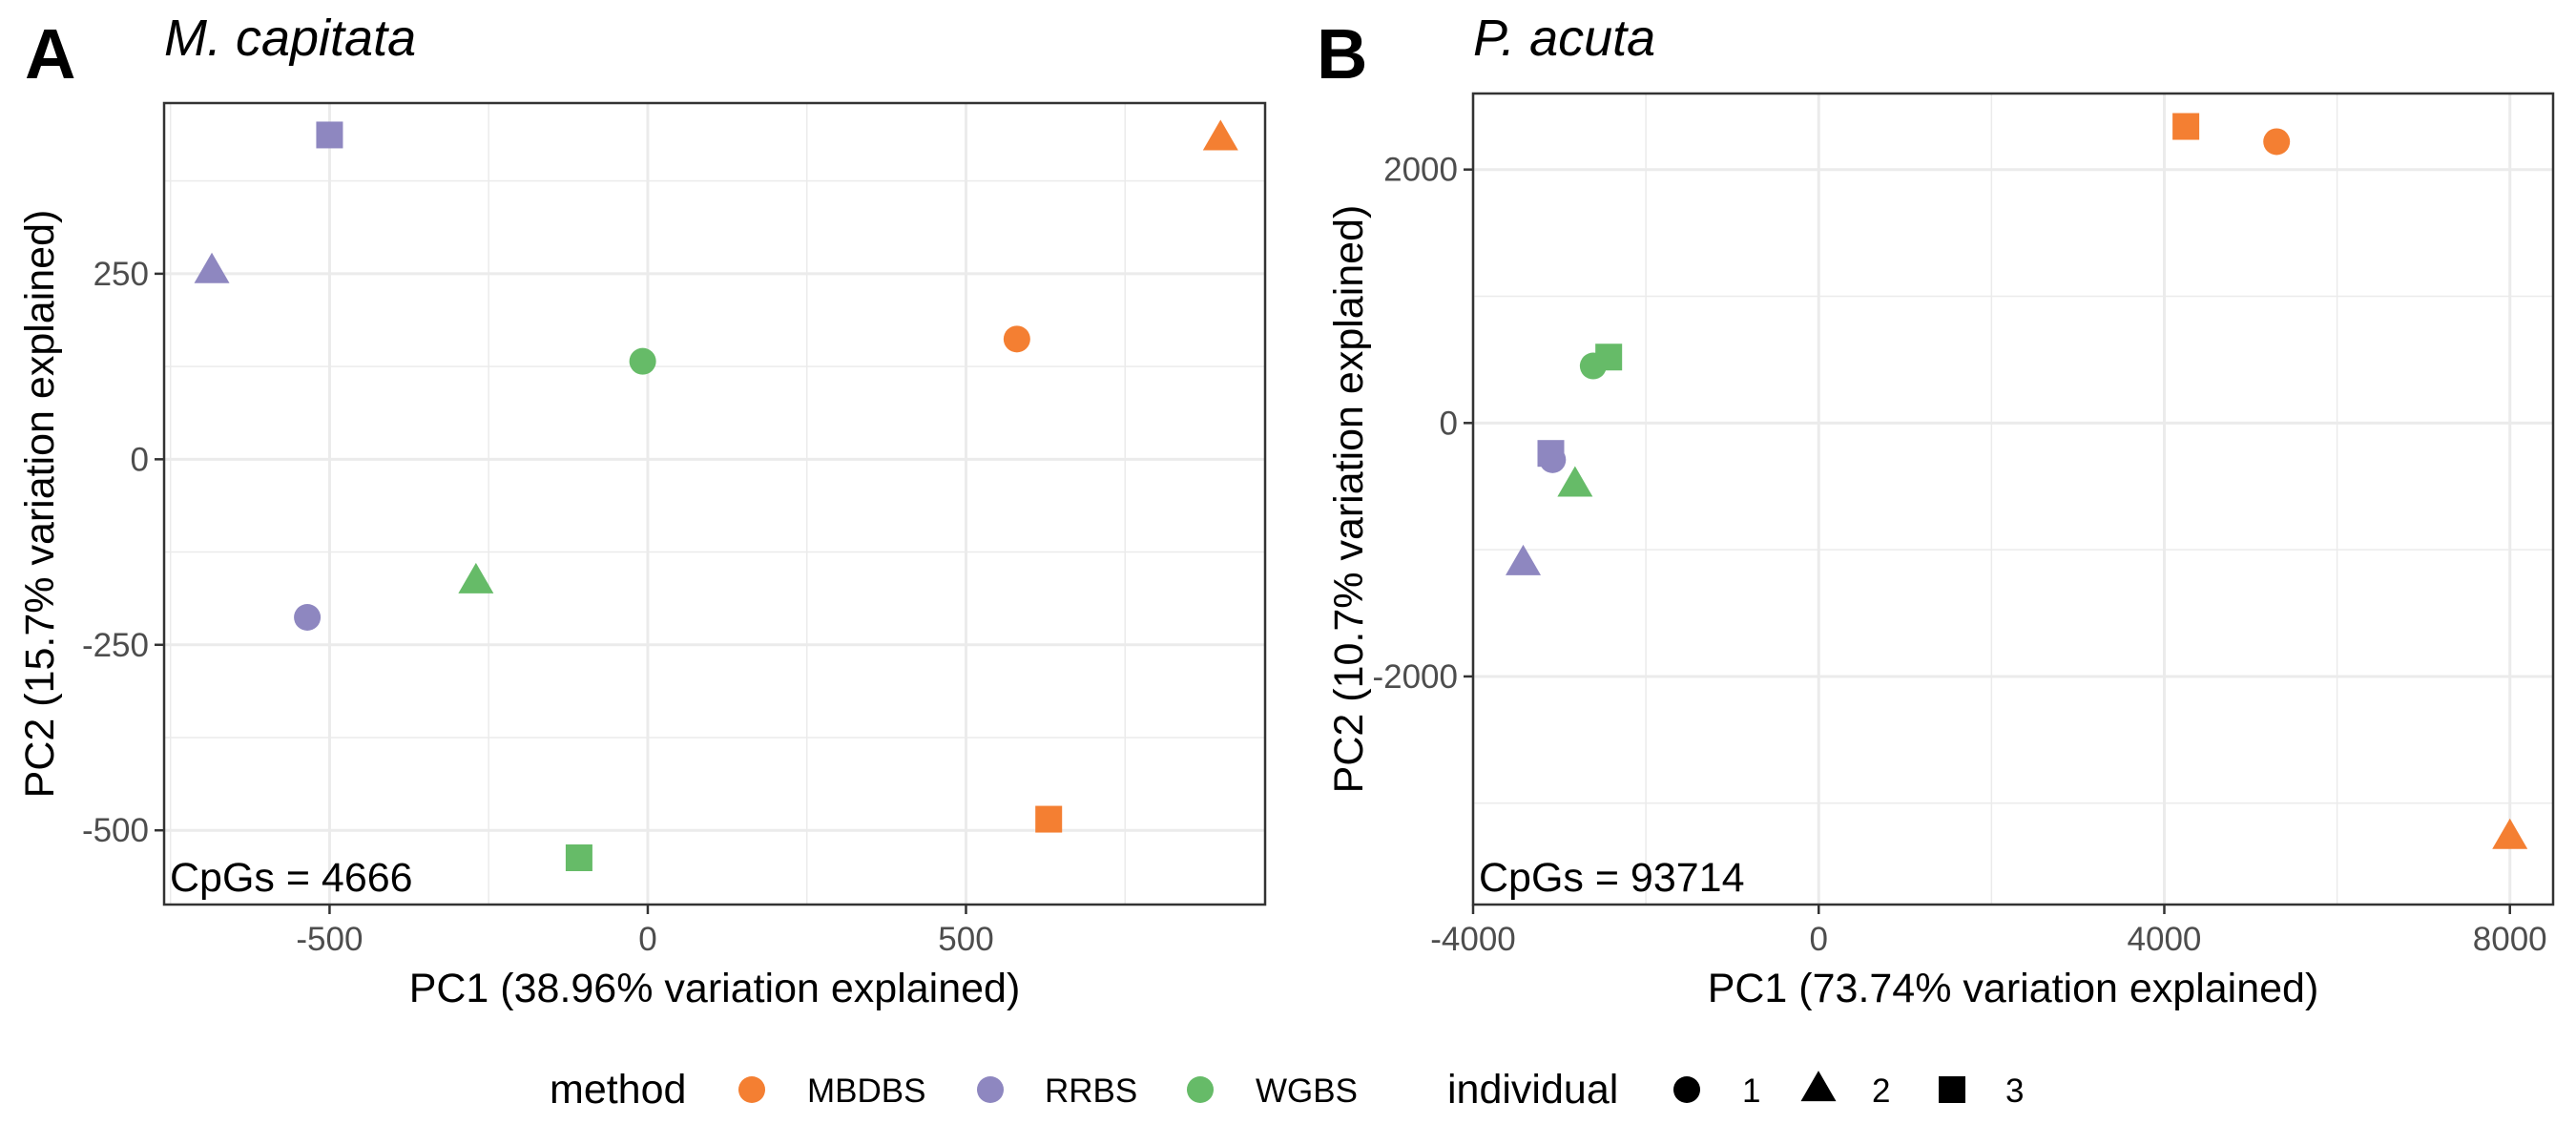 This screenshot has height=1145, width=2576. Describe the element at coordinates (40, 505) in the screenshot. I see `y-axis-title: PC2 (15.7% variation explained)` at that location.